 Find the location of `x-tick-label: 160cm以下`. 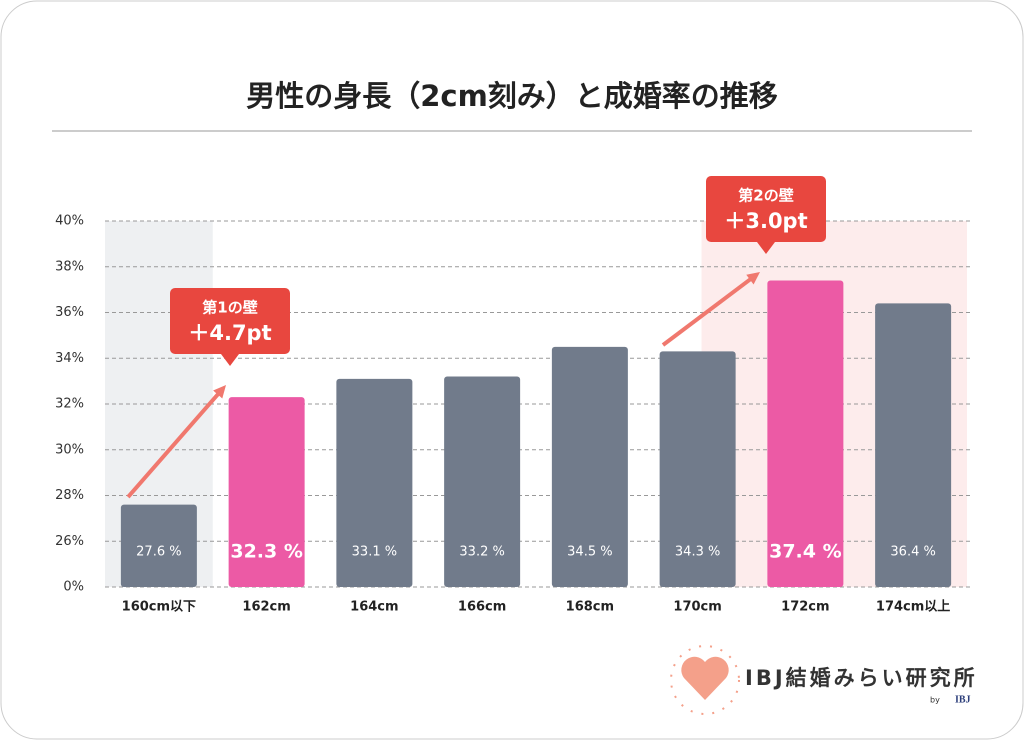

x-tick-label: 160cm以下 is located at coordinates (159, 607).